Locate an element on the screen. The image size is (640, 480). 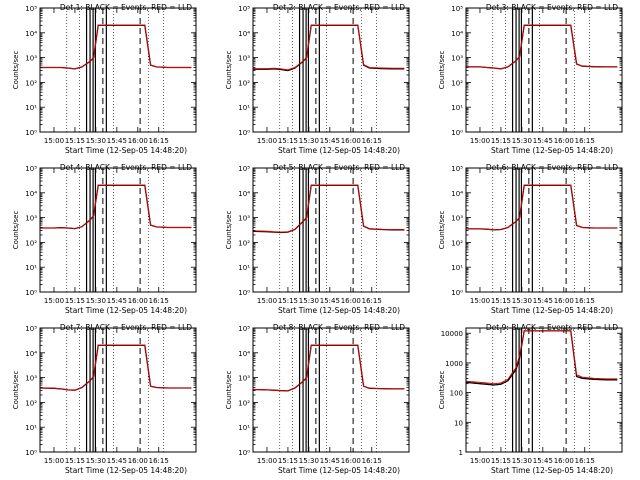
y-tick-label: 1000 is located at coordinates (454, 364).